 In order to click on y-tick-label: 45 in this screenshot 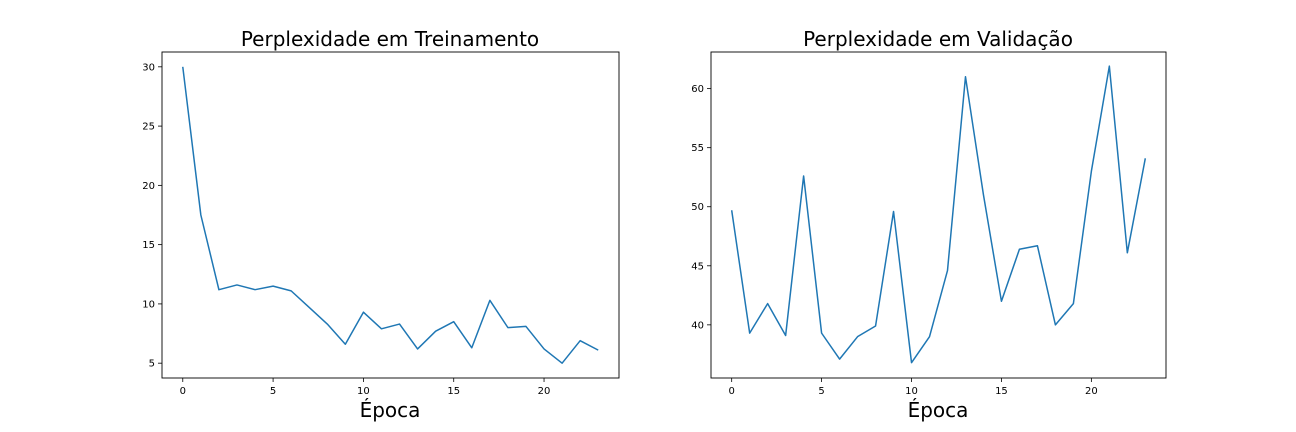, I will do `click(697, 266)`.